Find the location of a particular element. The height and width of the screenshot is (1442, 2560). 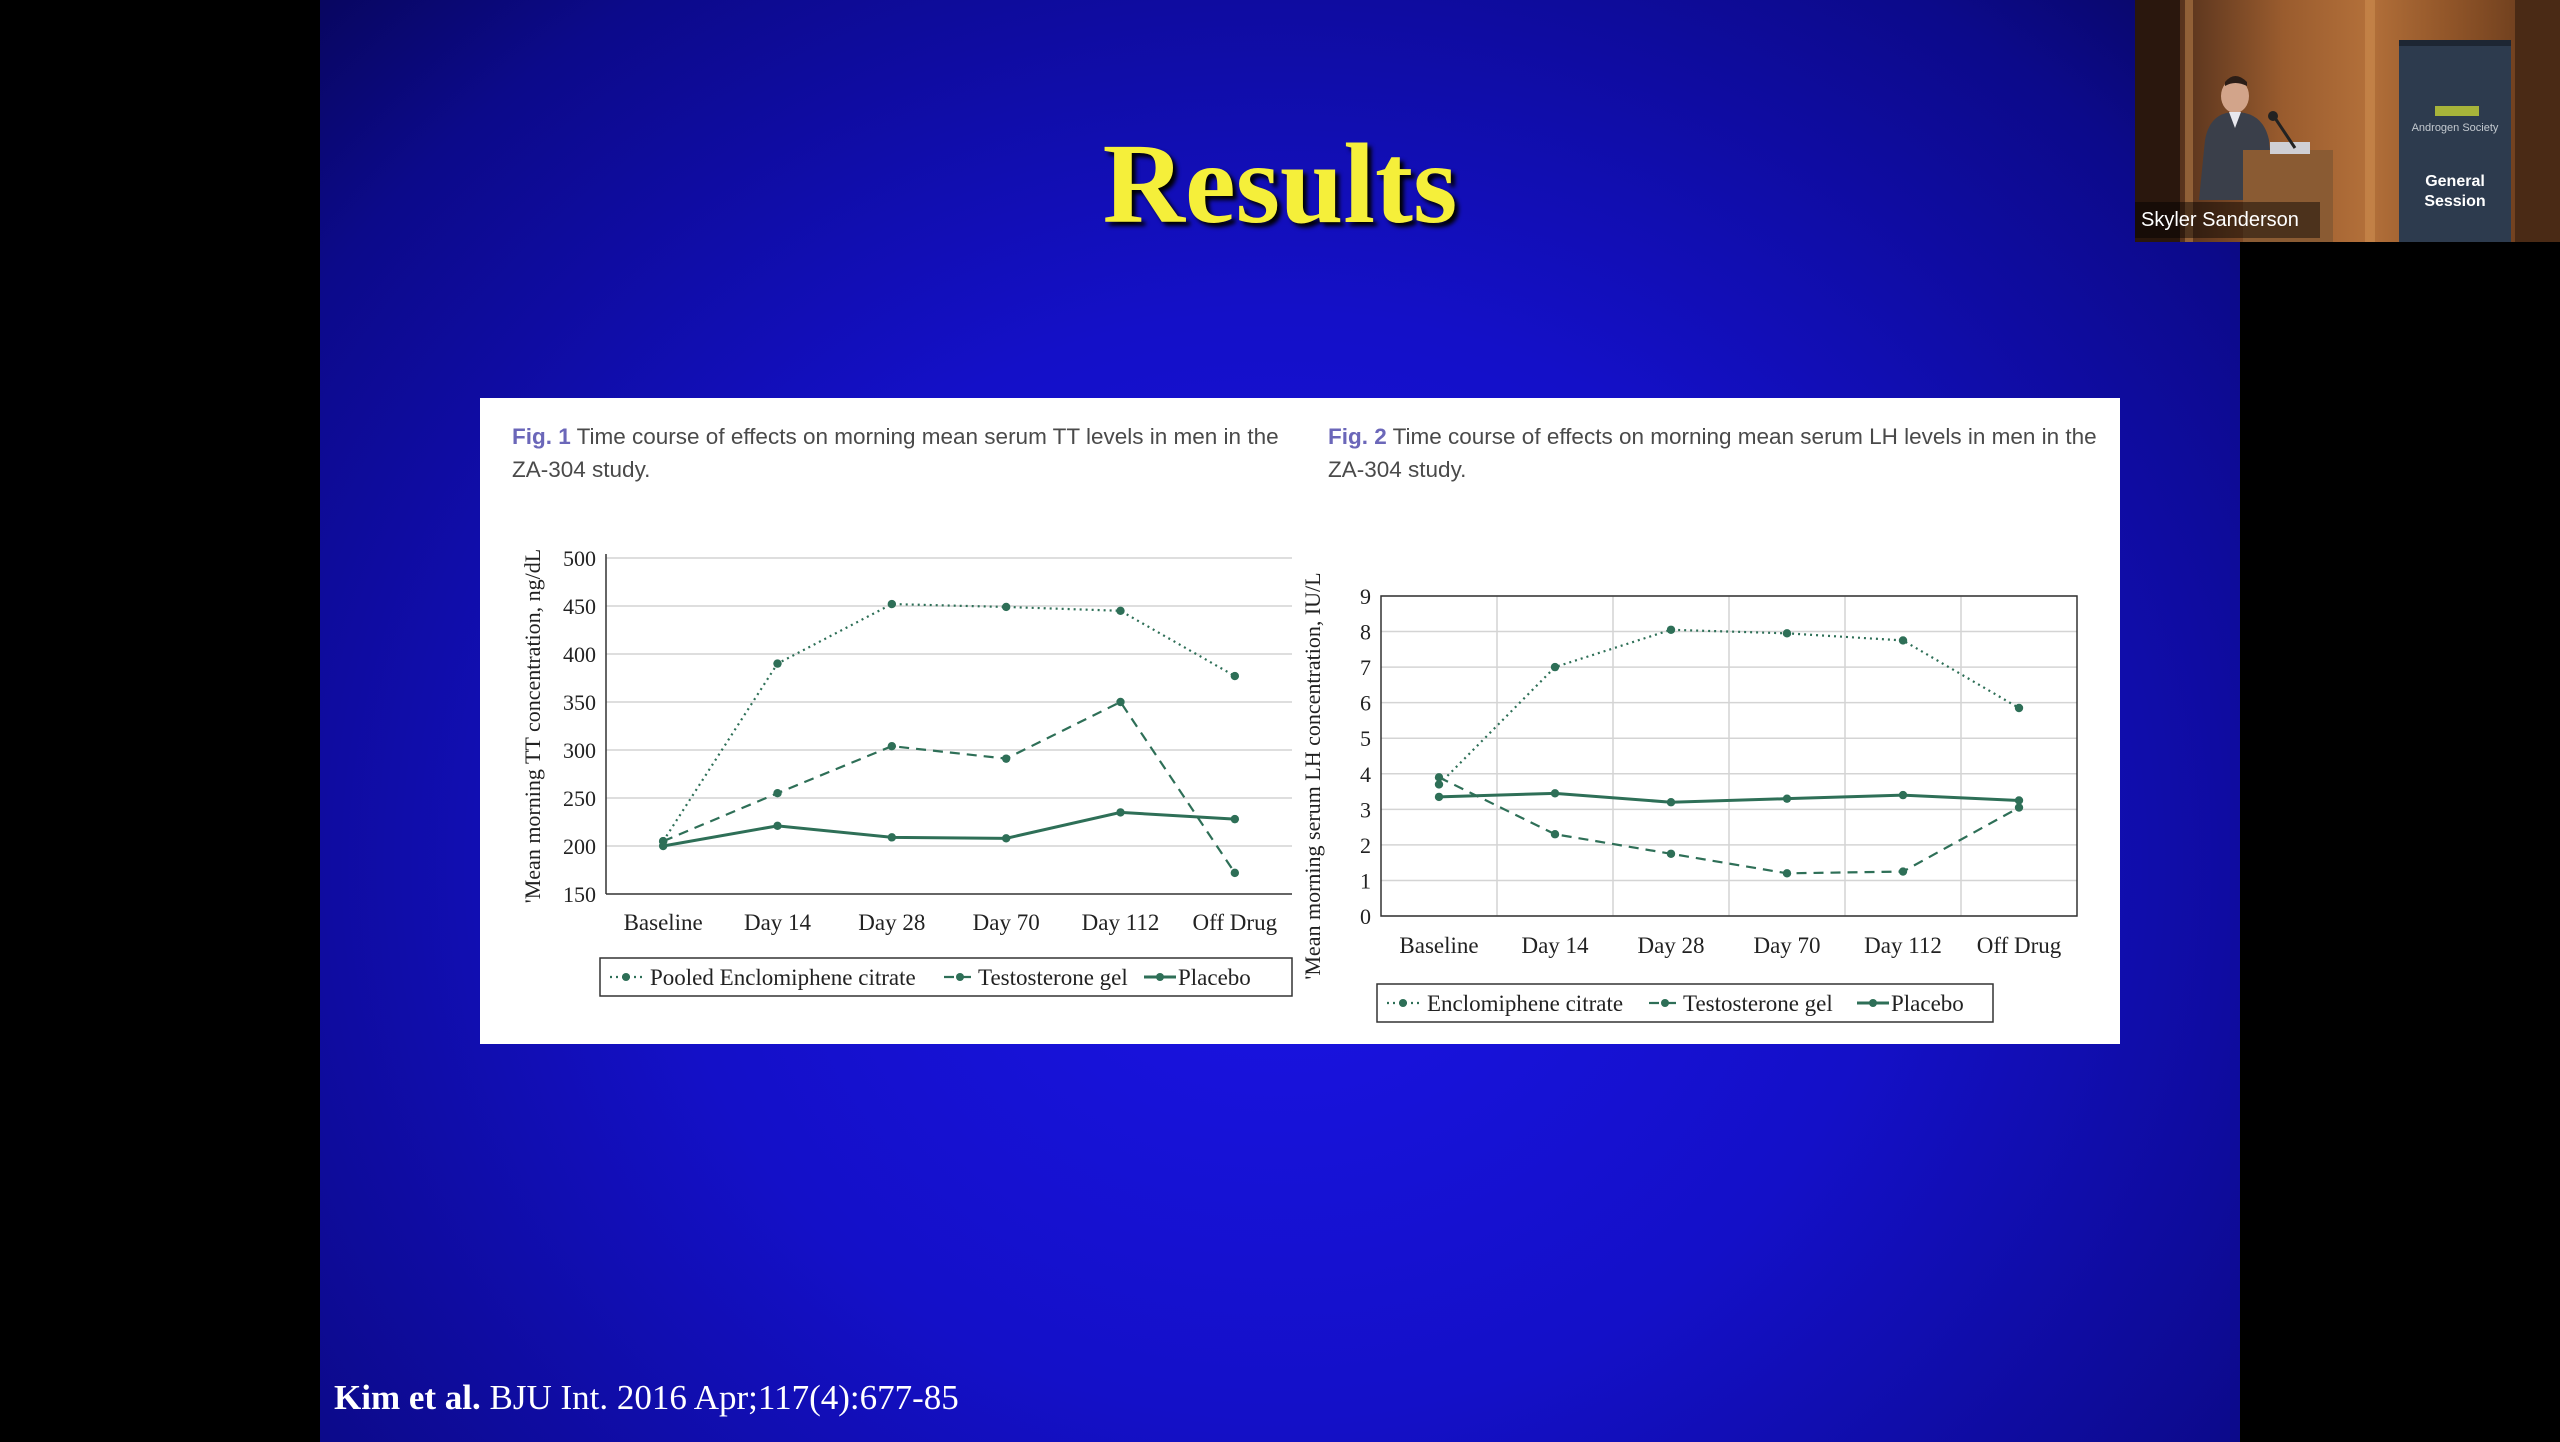

fig2-xtick-label: Baseline is located at coordinates (1438, 945).